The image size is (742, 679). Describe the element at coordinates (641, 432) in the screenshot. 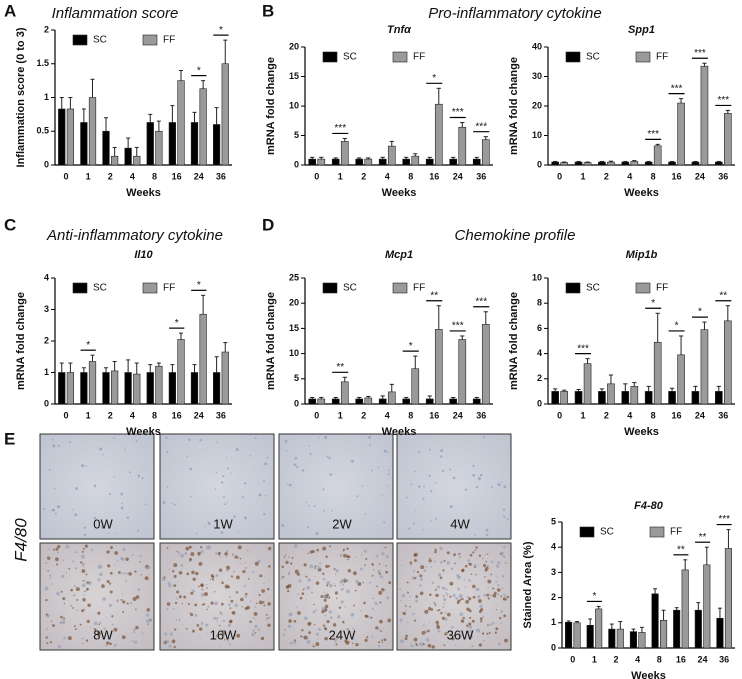

I see `x-axis-label: Weeks` at that location.